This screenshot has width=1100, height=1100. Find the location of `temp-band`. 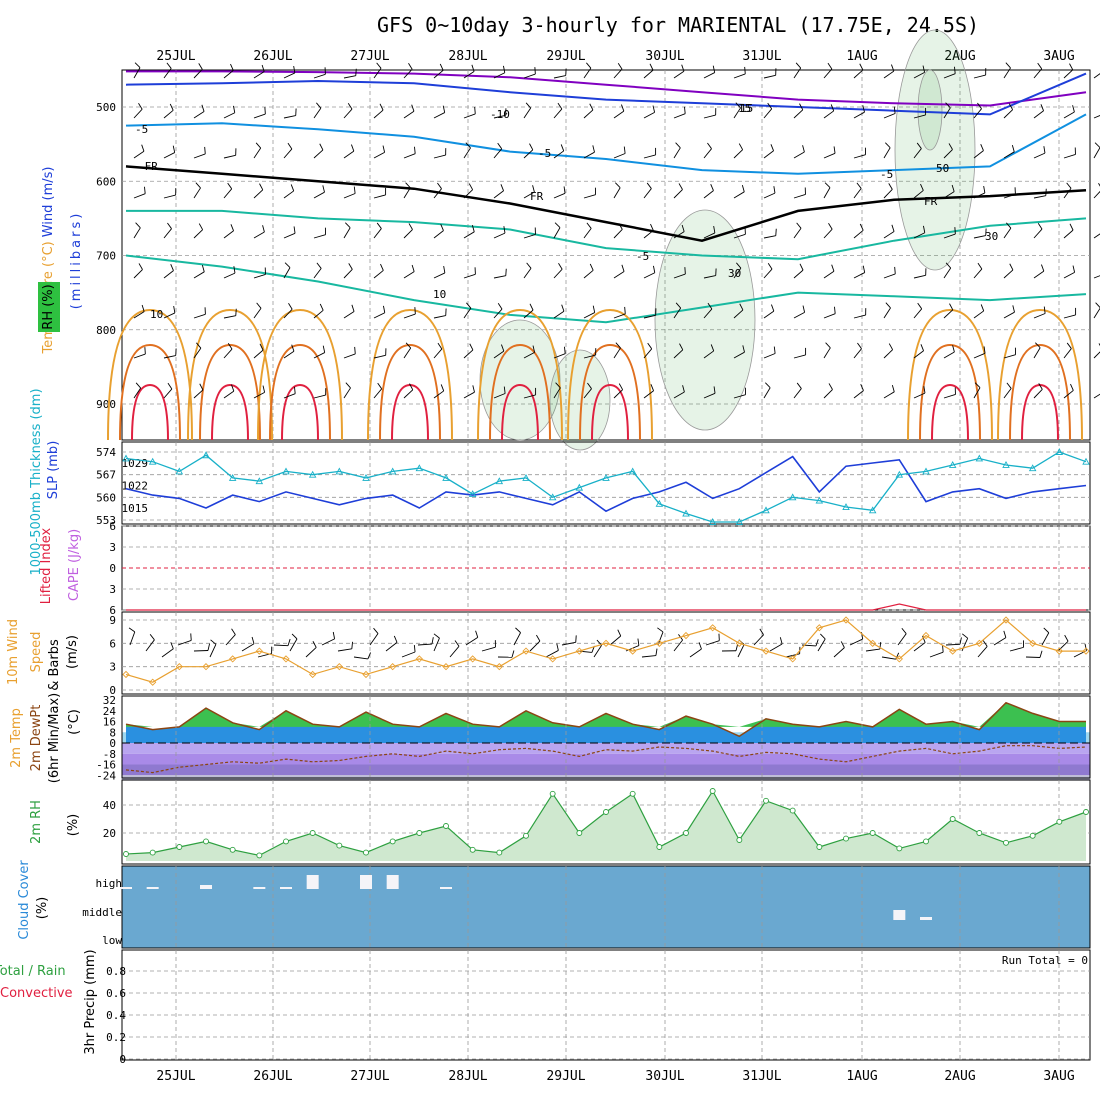

temp-band is located at coordinates (606, 759).